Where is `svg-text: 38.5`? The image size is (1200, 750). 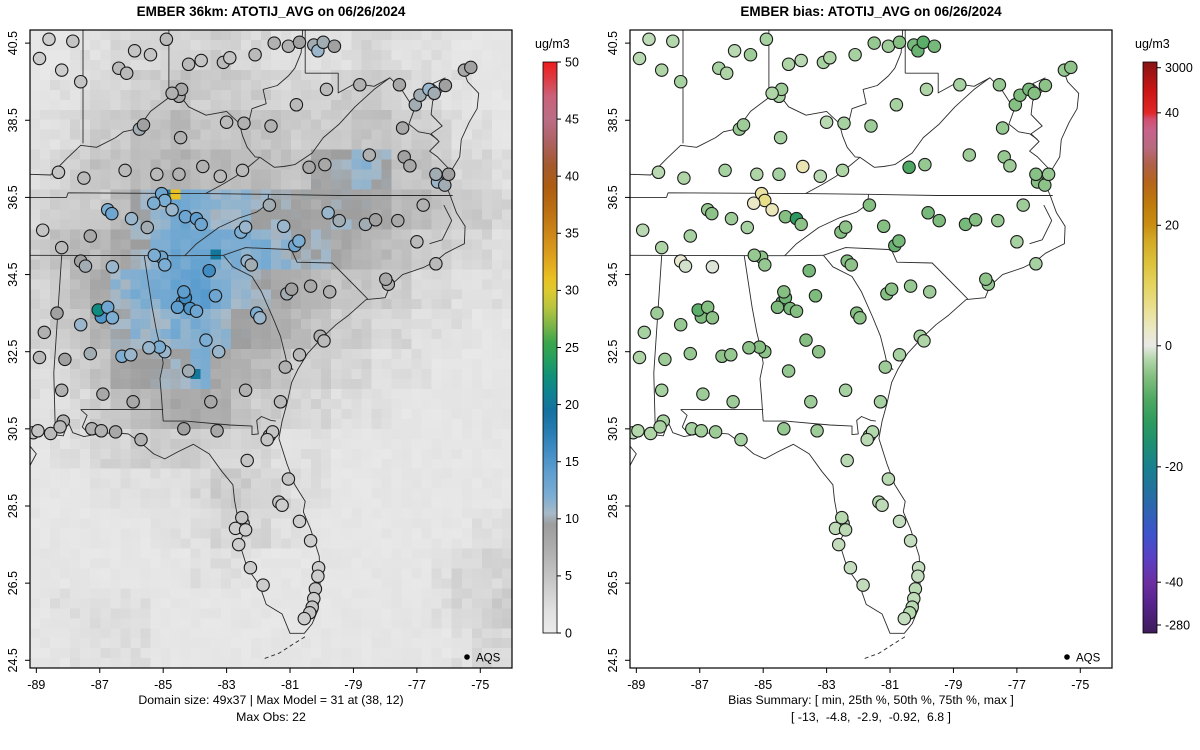 svg-text: 38.5 is located at coordinates (13, 120).